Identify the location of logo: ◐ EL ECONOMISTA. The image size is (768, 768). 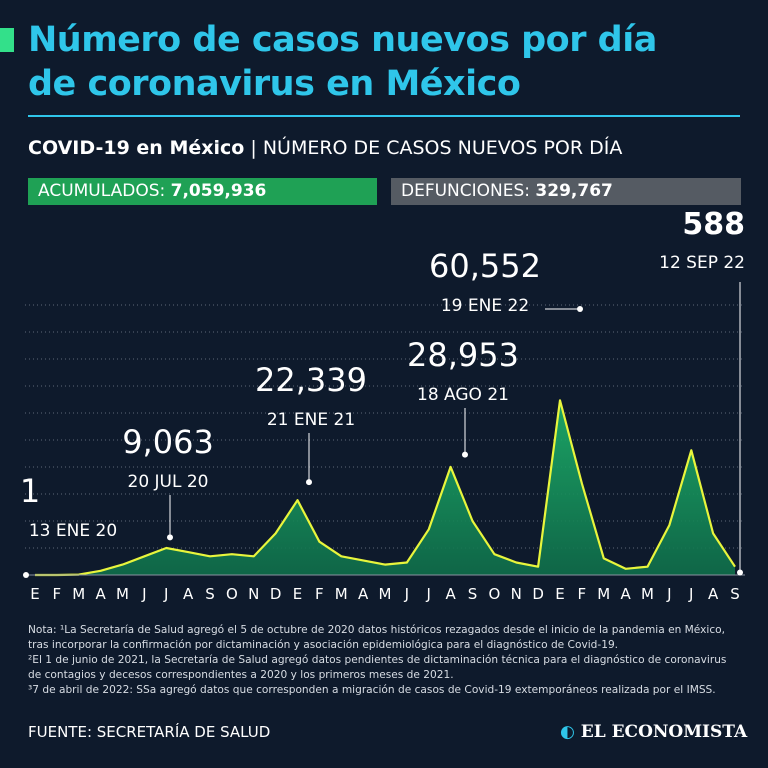
(653, 732).